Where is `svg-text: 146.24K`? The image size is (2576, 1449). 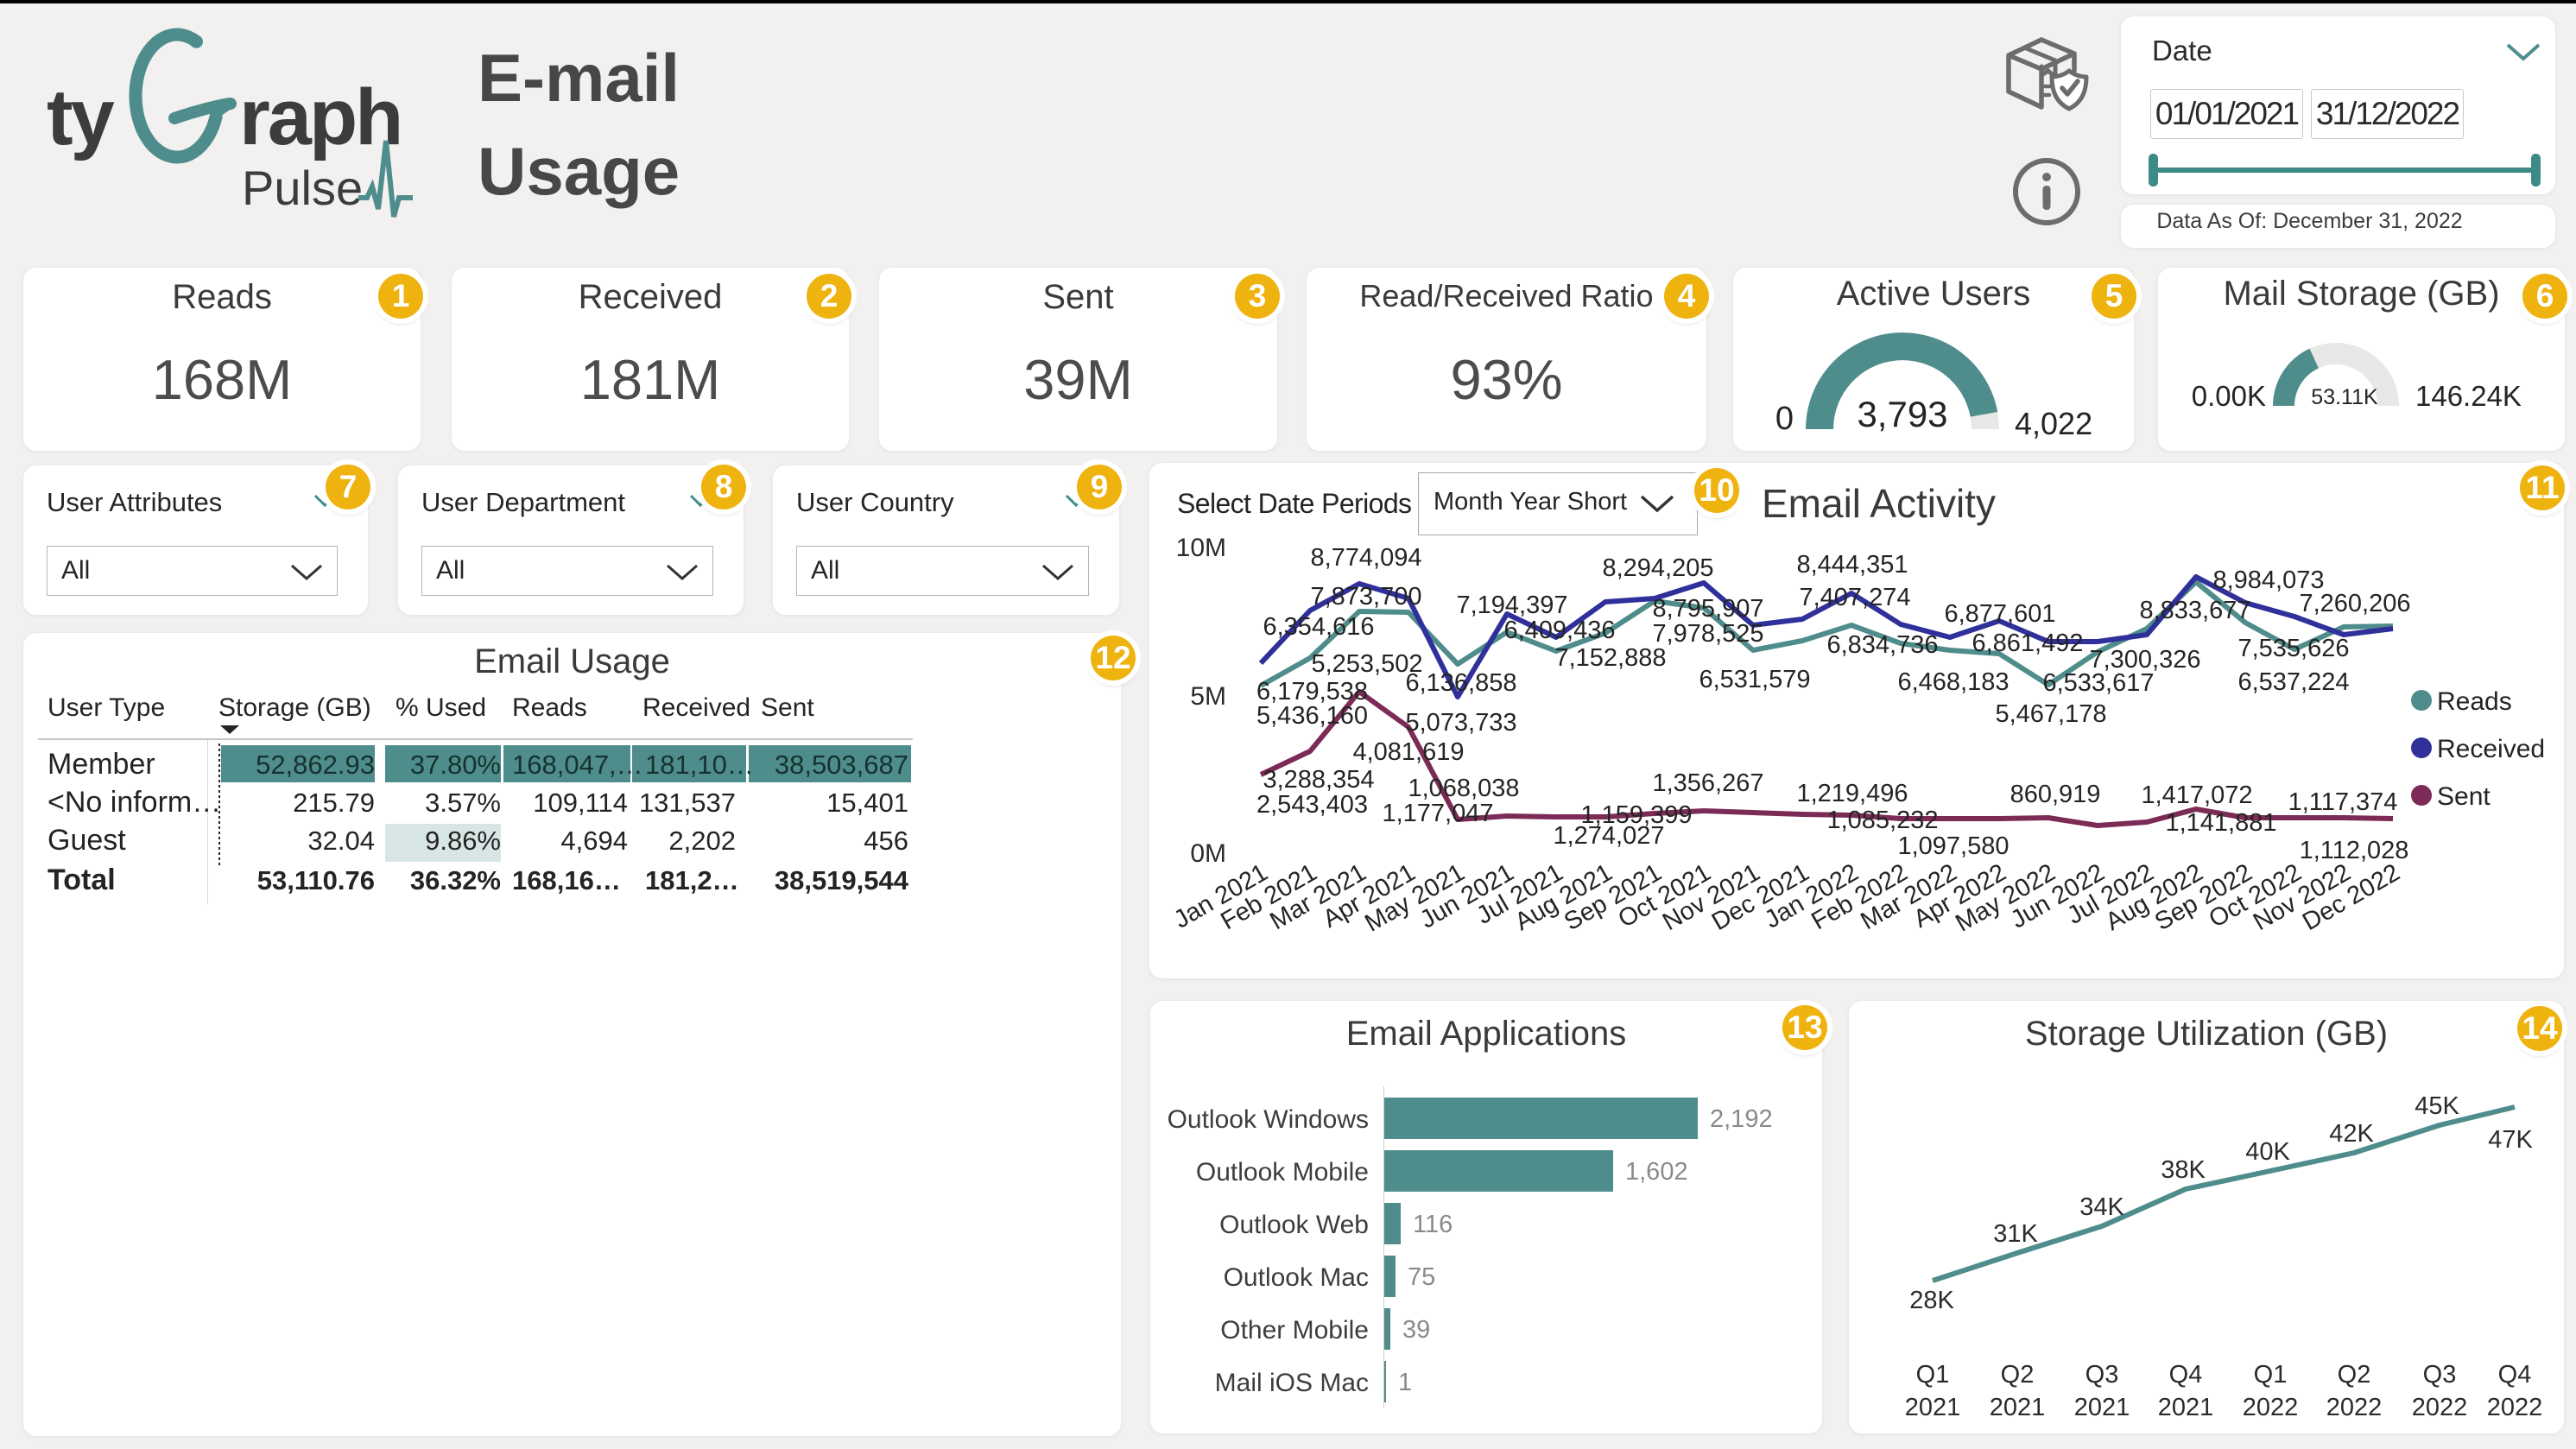
svg-text: 146.24K is located at coordinates (2468, 396).